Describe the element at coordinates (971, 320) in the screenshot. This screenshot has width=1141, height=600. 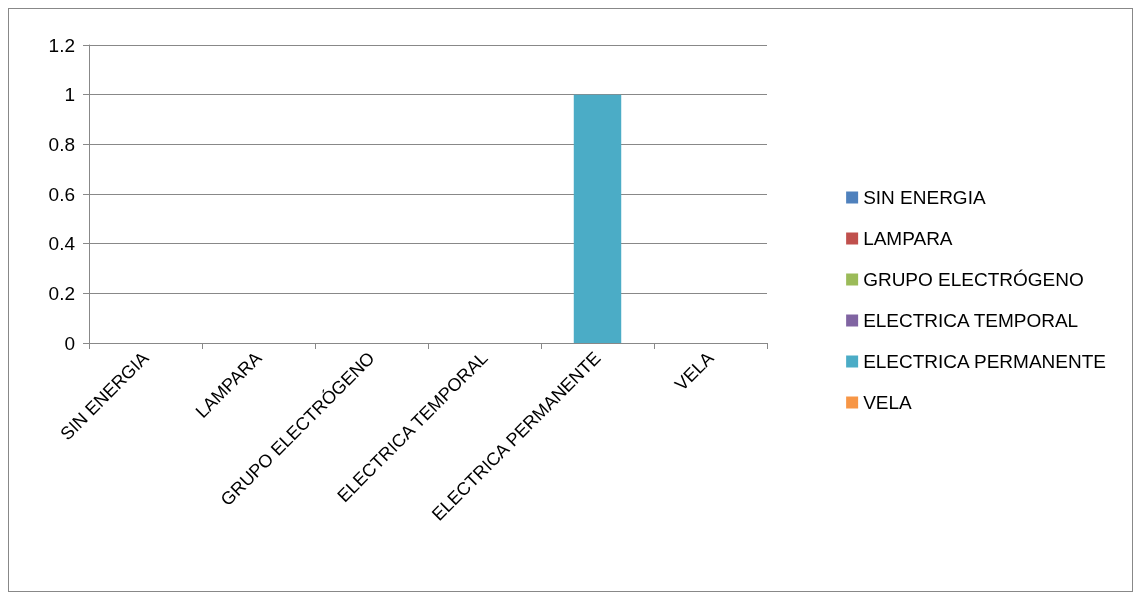
I see `legend-label: ELECTRICA TEMPORAL` at that location.